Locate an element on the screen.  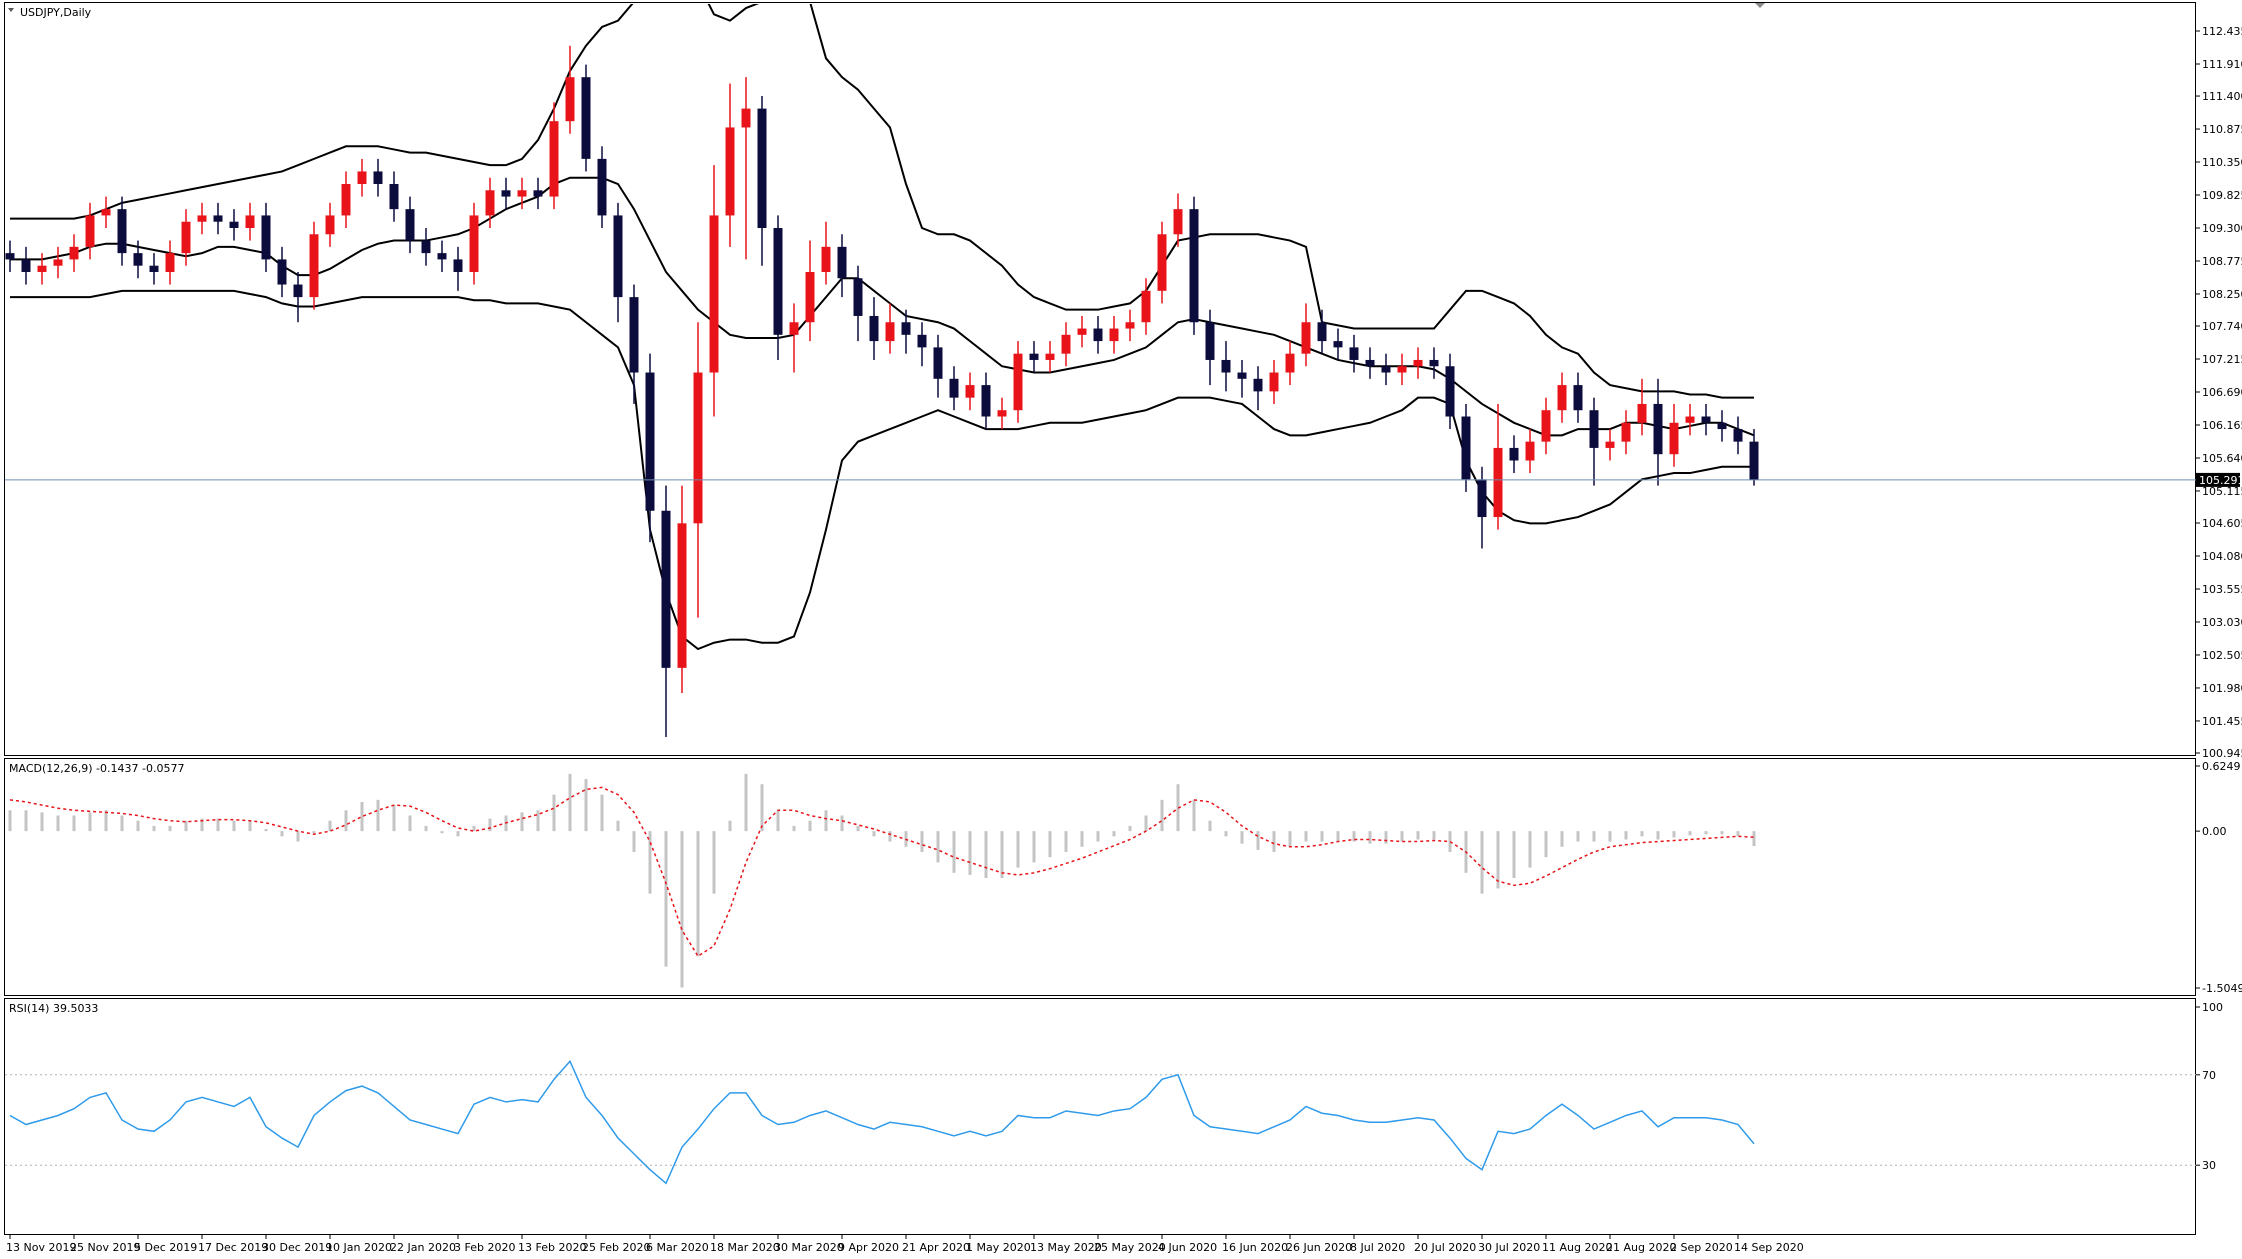
y-tick-label: 106.165 is located at coordinates (2222, 425).